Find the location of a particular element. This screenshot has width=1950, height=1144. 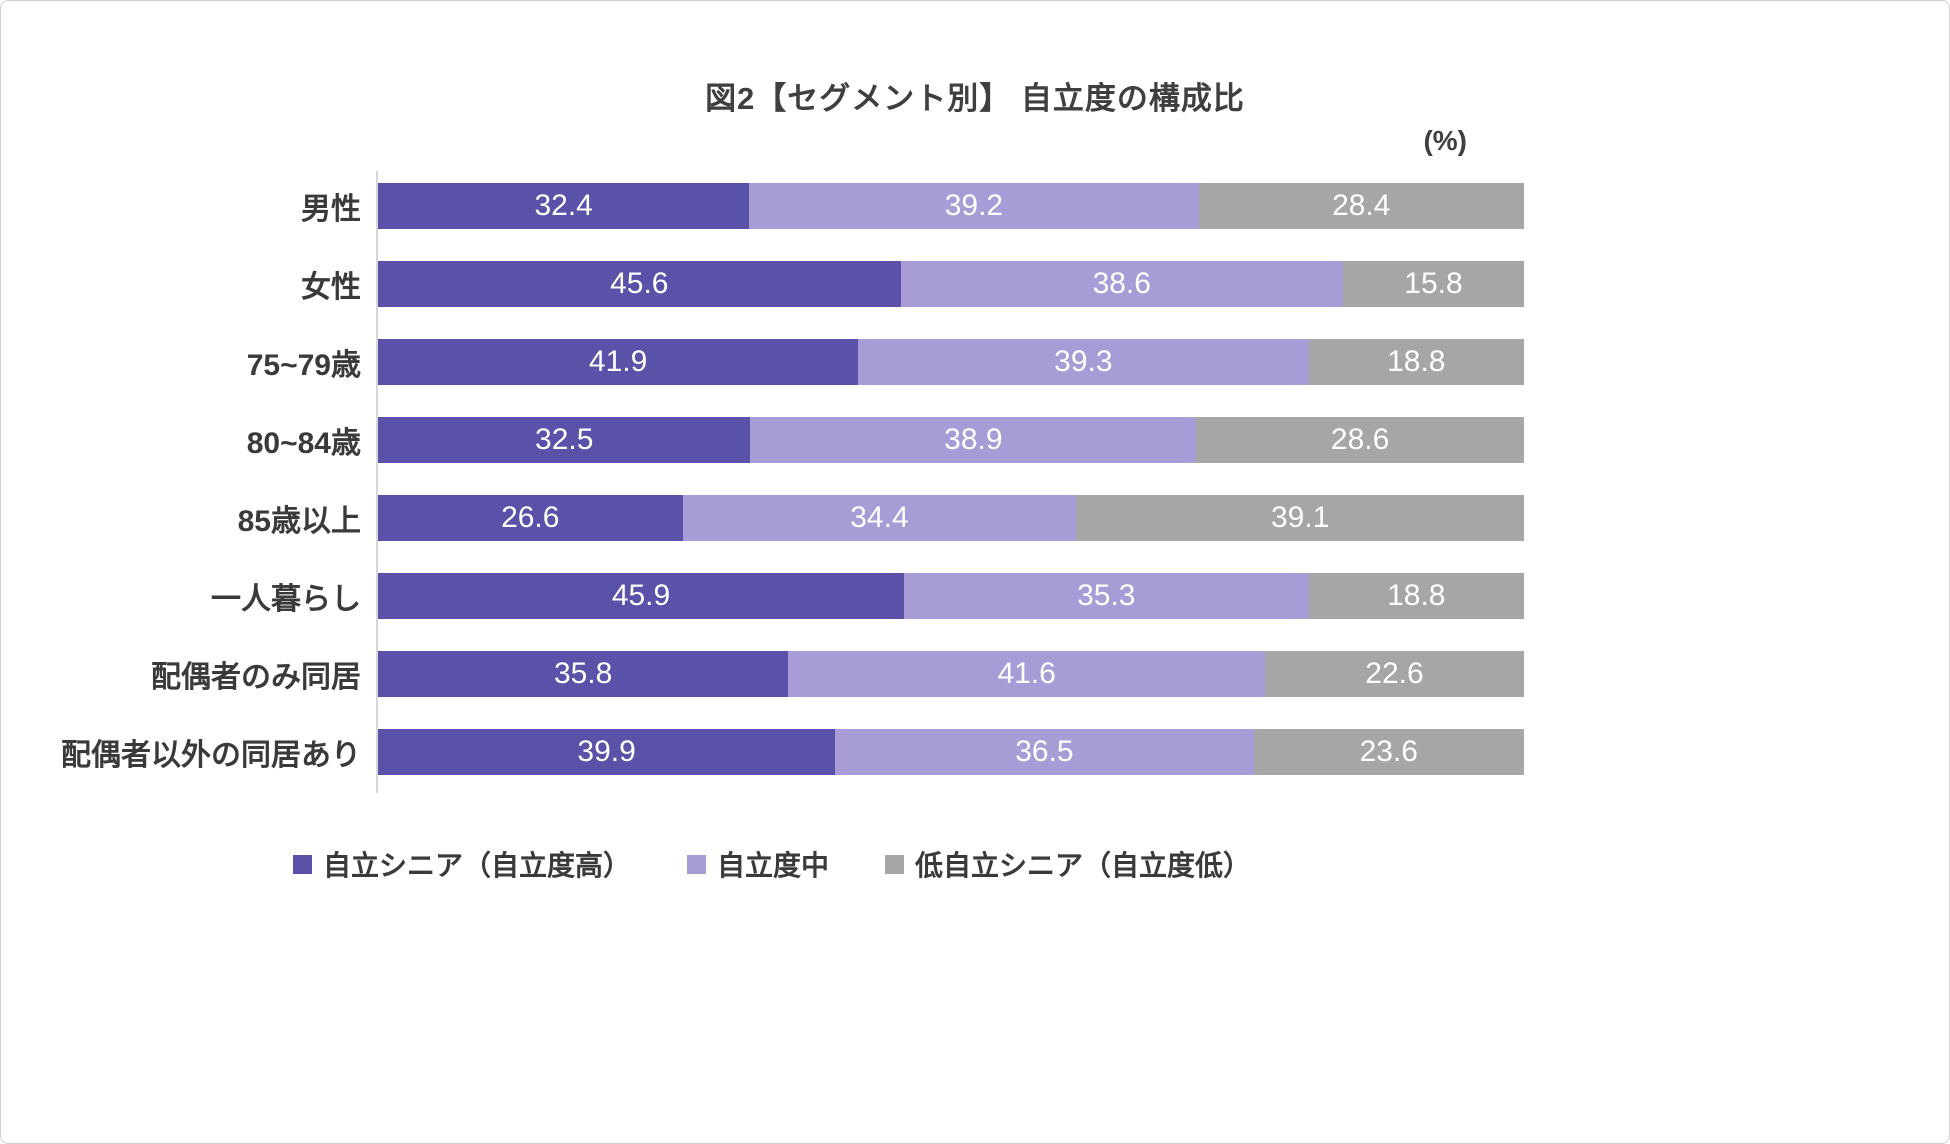

legend-label-high: 自立シニア（自立度高） is located at coordinates (477, 865).